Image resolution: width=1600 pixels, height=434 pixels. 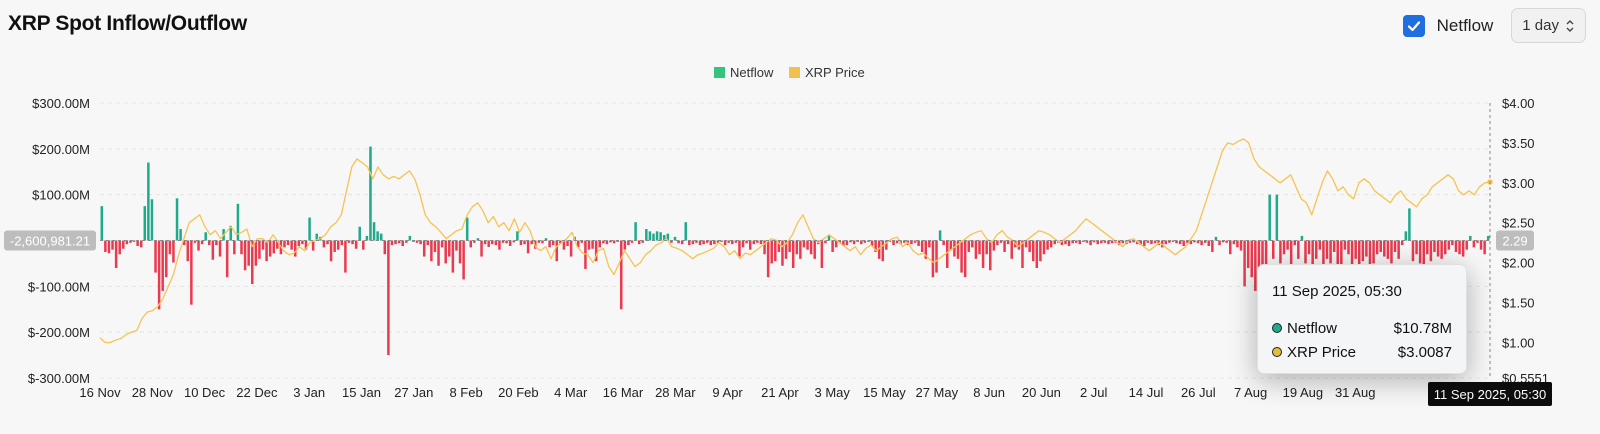 I want to click on x-tick-label: 14 Jul, so click(x=1146, y=392).